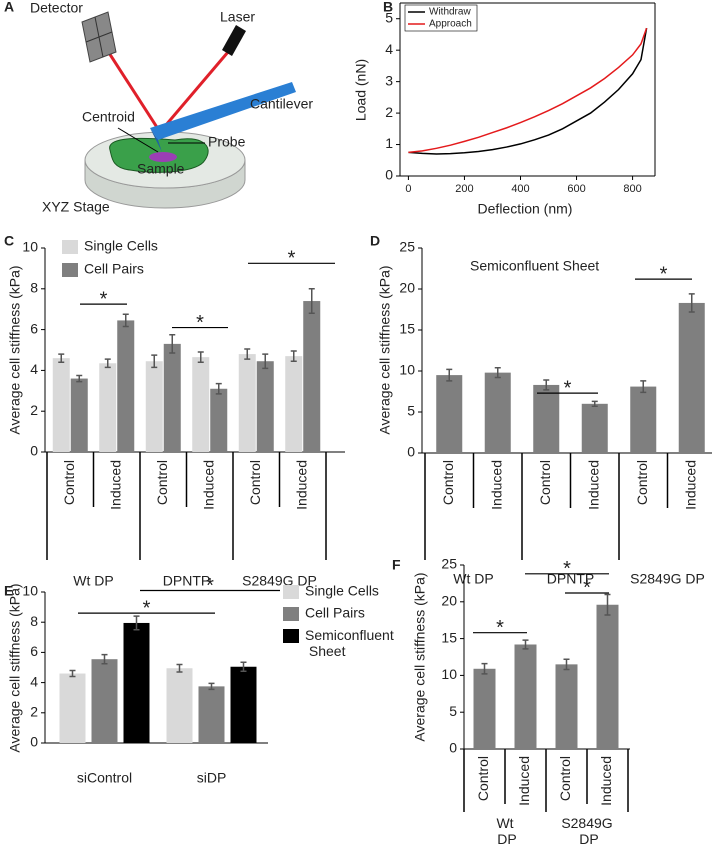 The image size is (715, 846). I want to click on pointer, so click(138, 140).